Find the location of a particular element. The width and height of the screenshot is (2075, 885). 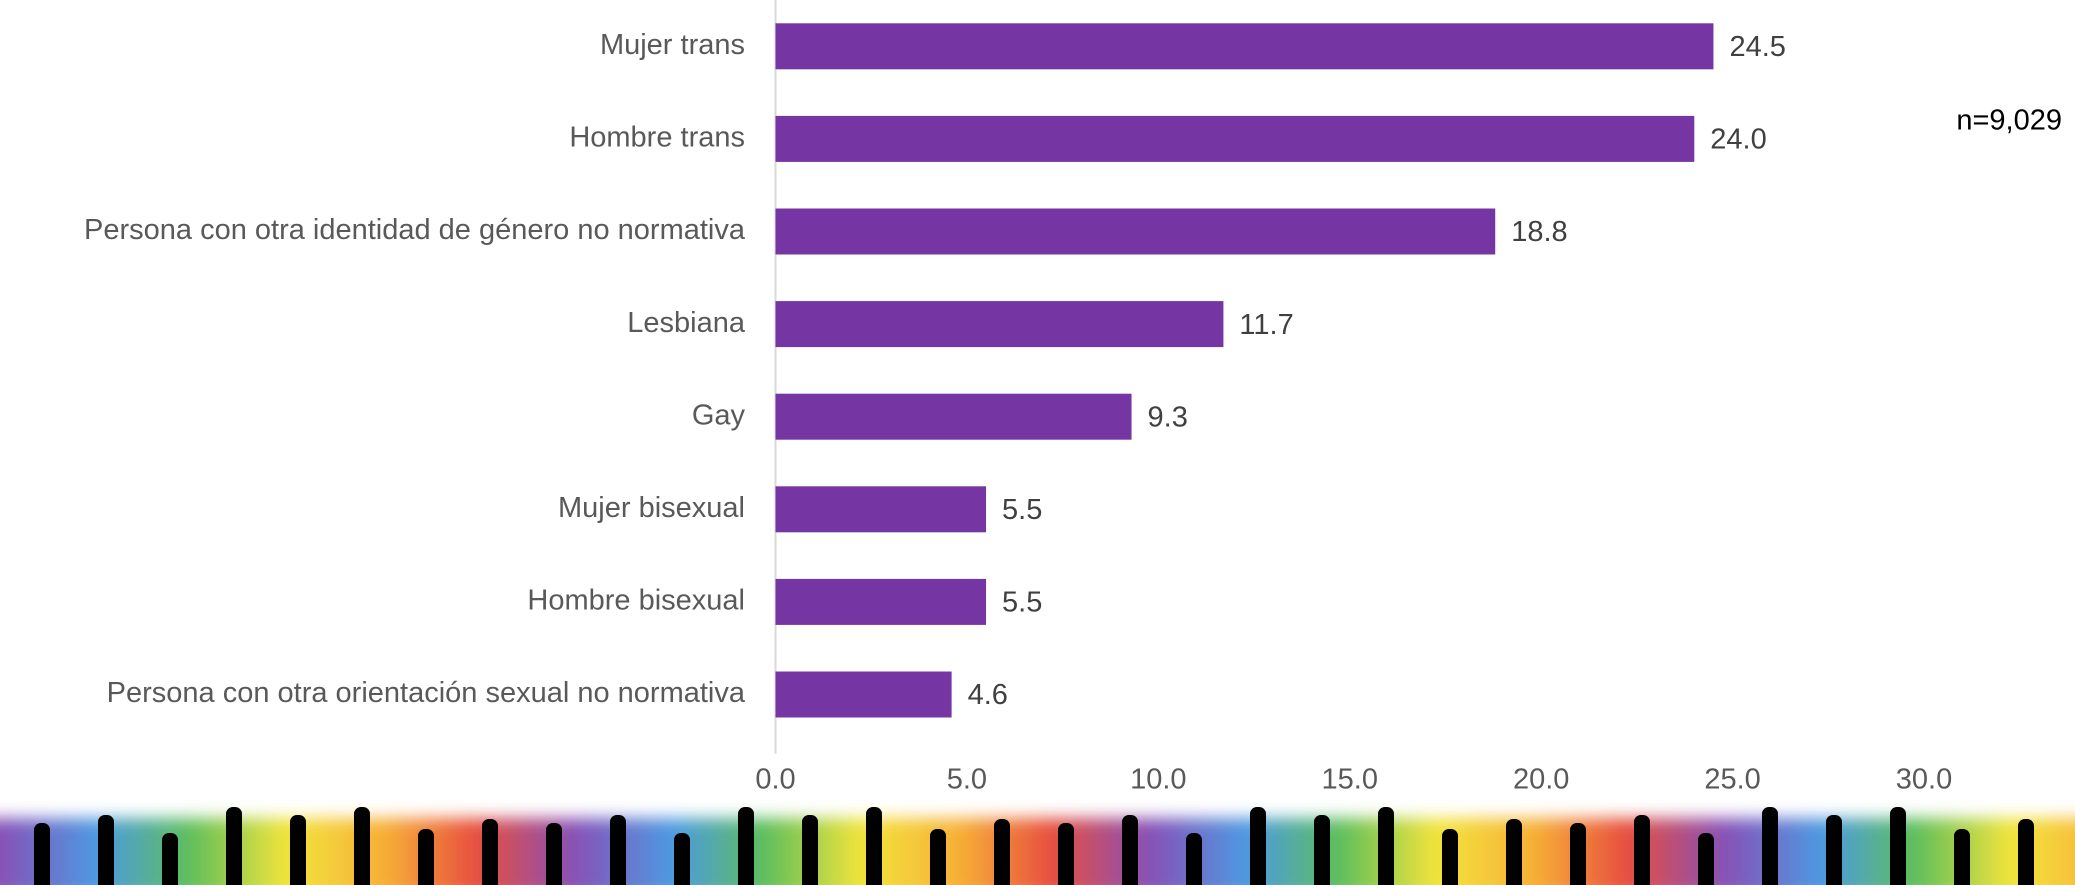

rainbow-band is located at coordinates (1037, 851).